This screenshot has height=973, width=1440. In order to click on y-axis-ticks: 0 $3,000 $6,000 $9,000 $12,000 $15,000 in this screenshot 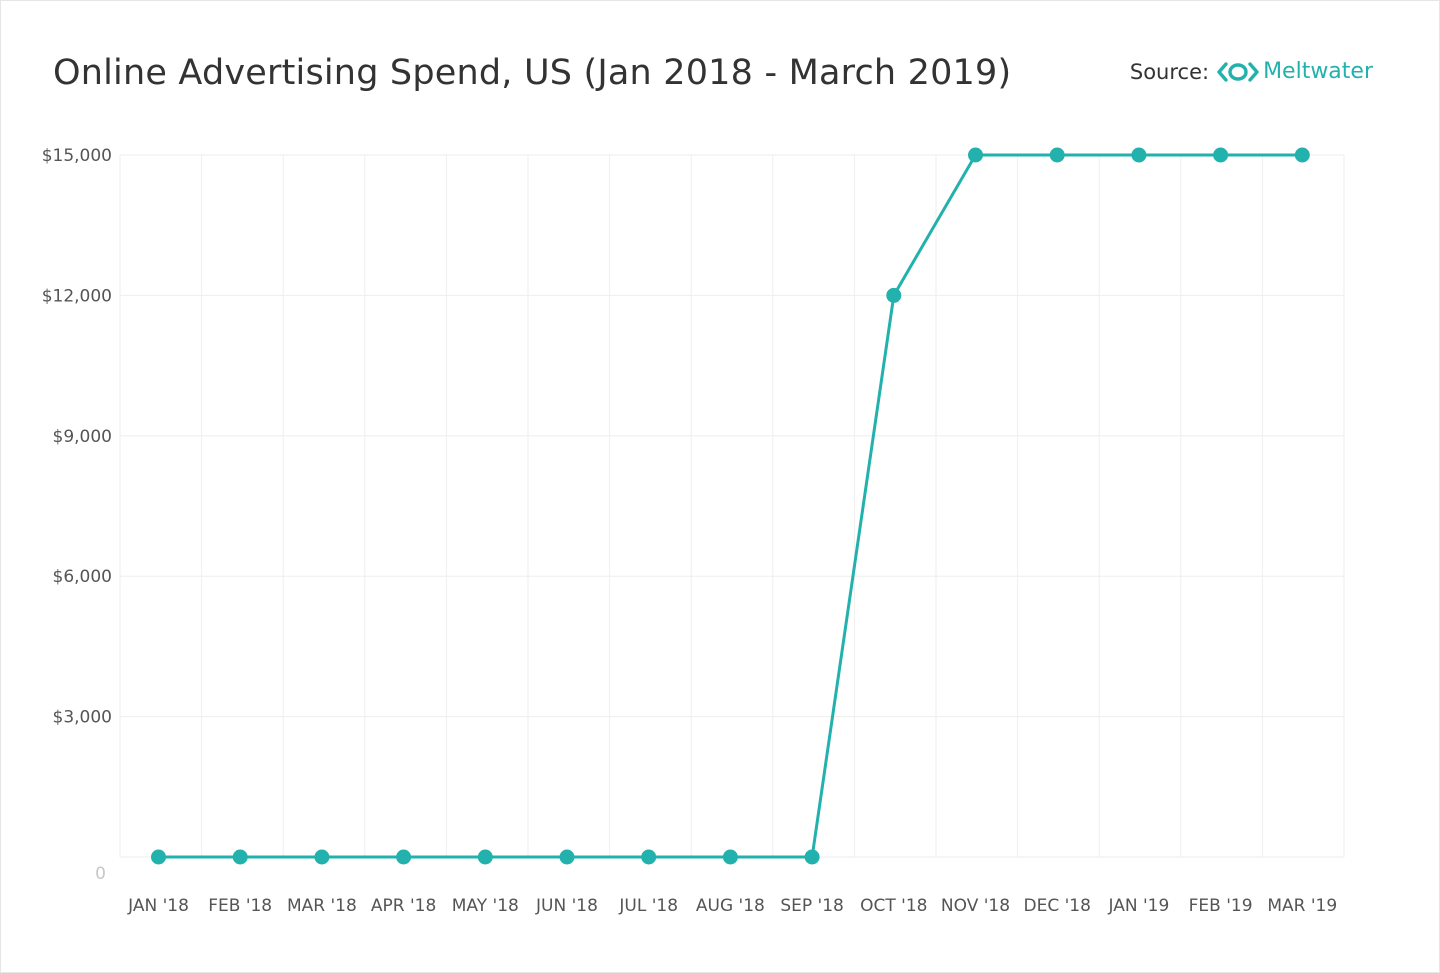, I will do `click(77, 515)`.